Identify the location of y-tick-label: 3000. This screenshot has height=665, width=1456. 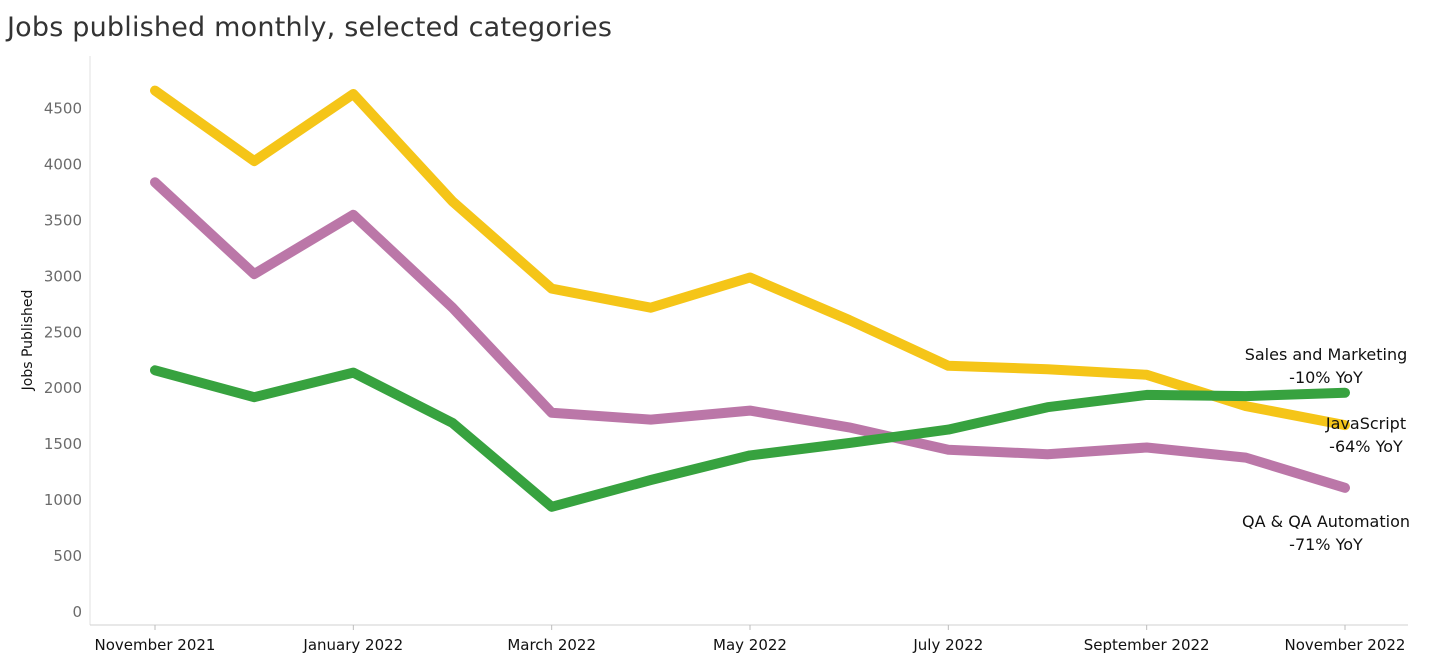
(63, 276).